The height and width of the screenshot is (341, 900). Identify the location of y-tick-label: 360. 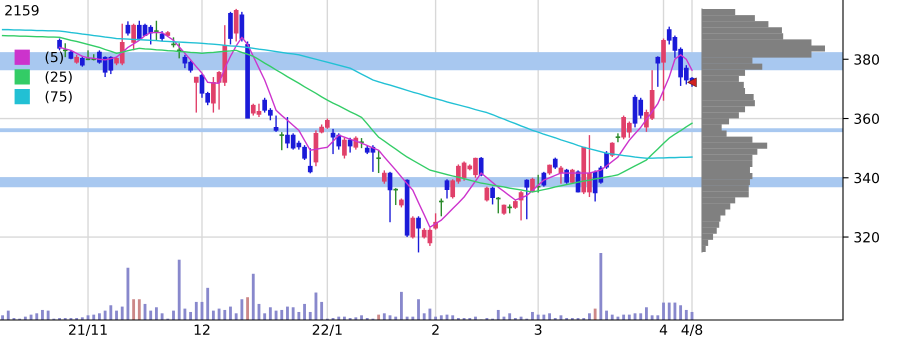
(867, 118).